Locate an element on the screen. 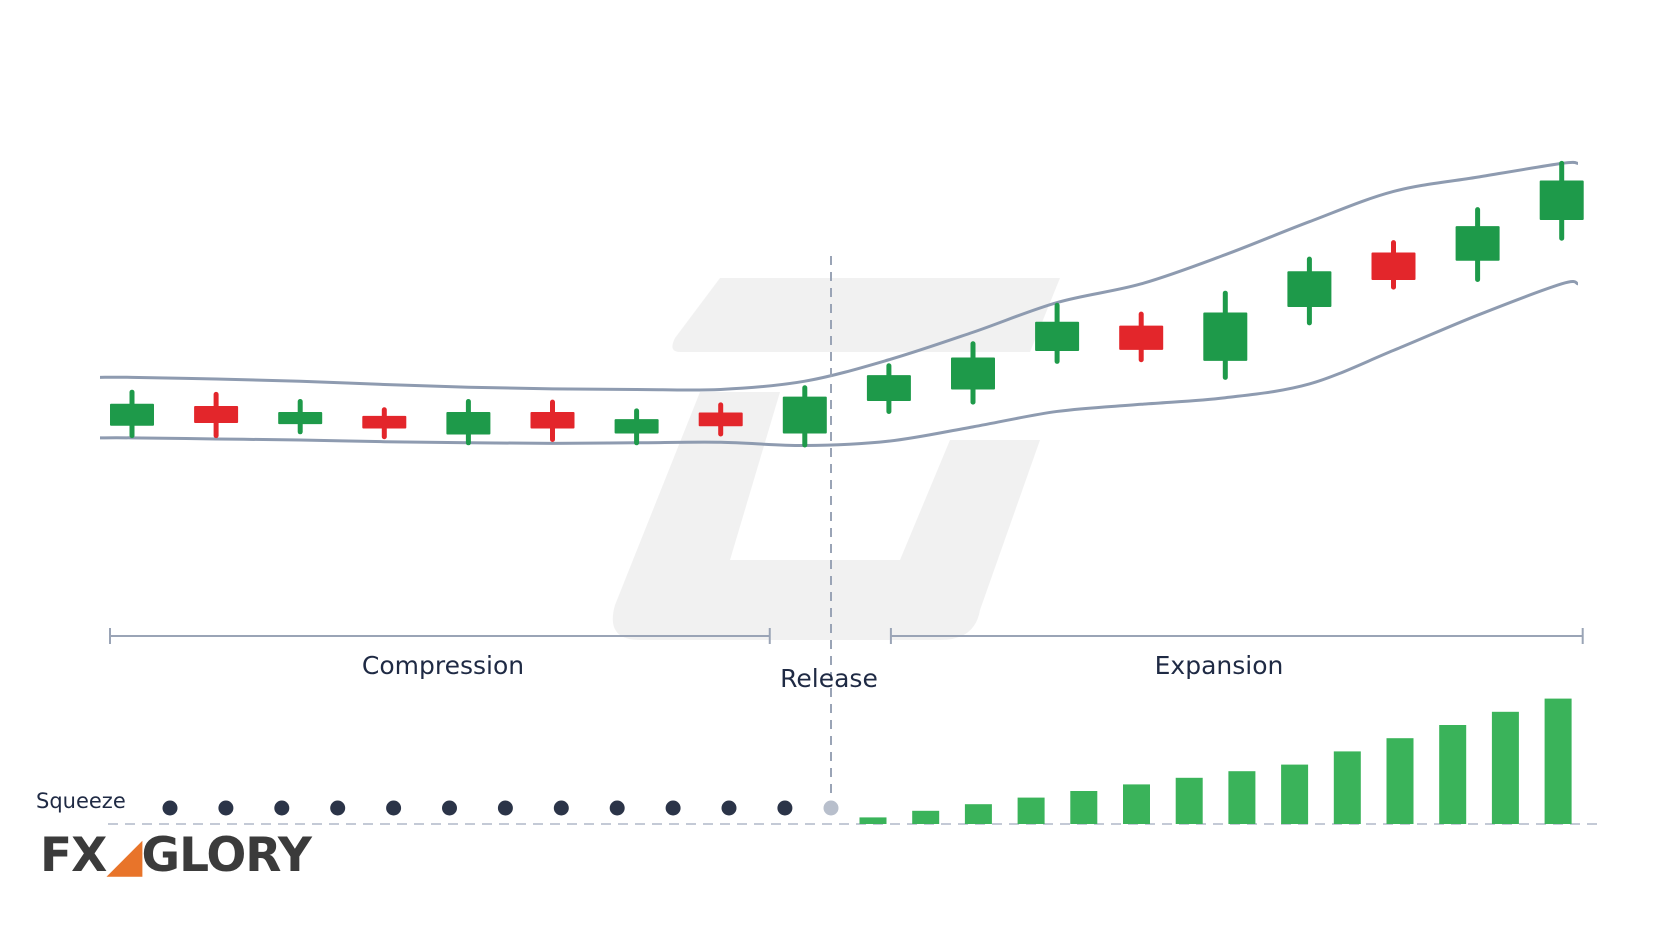 The height and width of the screenshot is (928, 1664). watermark-shape-bottom is located at coordinates (826, 516).